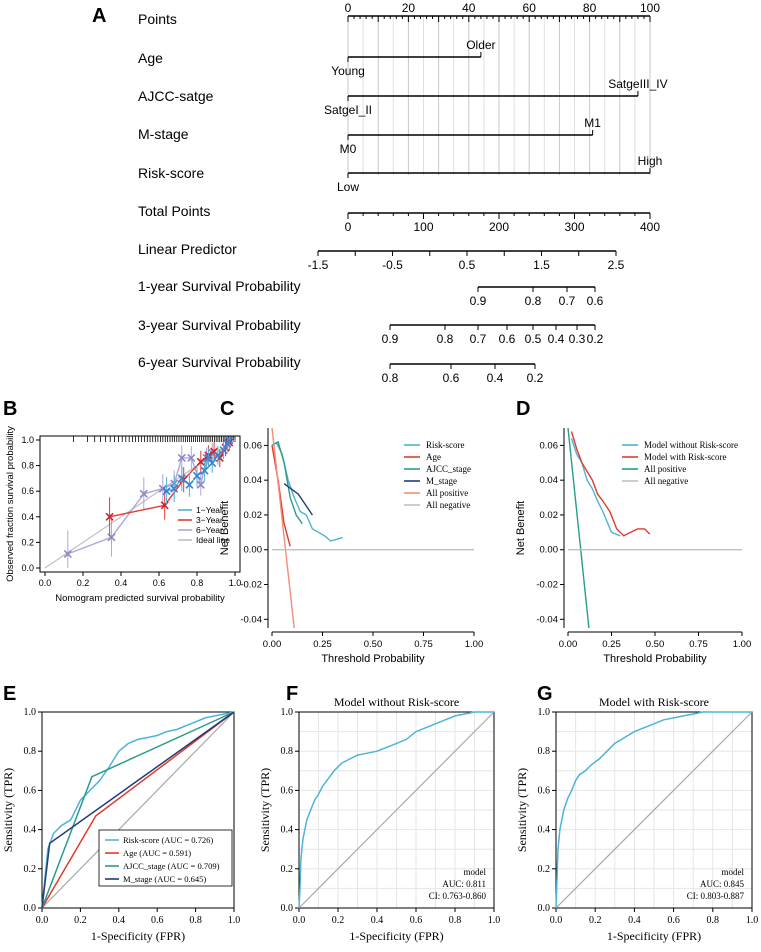  I want to click on y-tick-label: -0.02, so click(547, 585).